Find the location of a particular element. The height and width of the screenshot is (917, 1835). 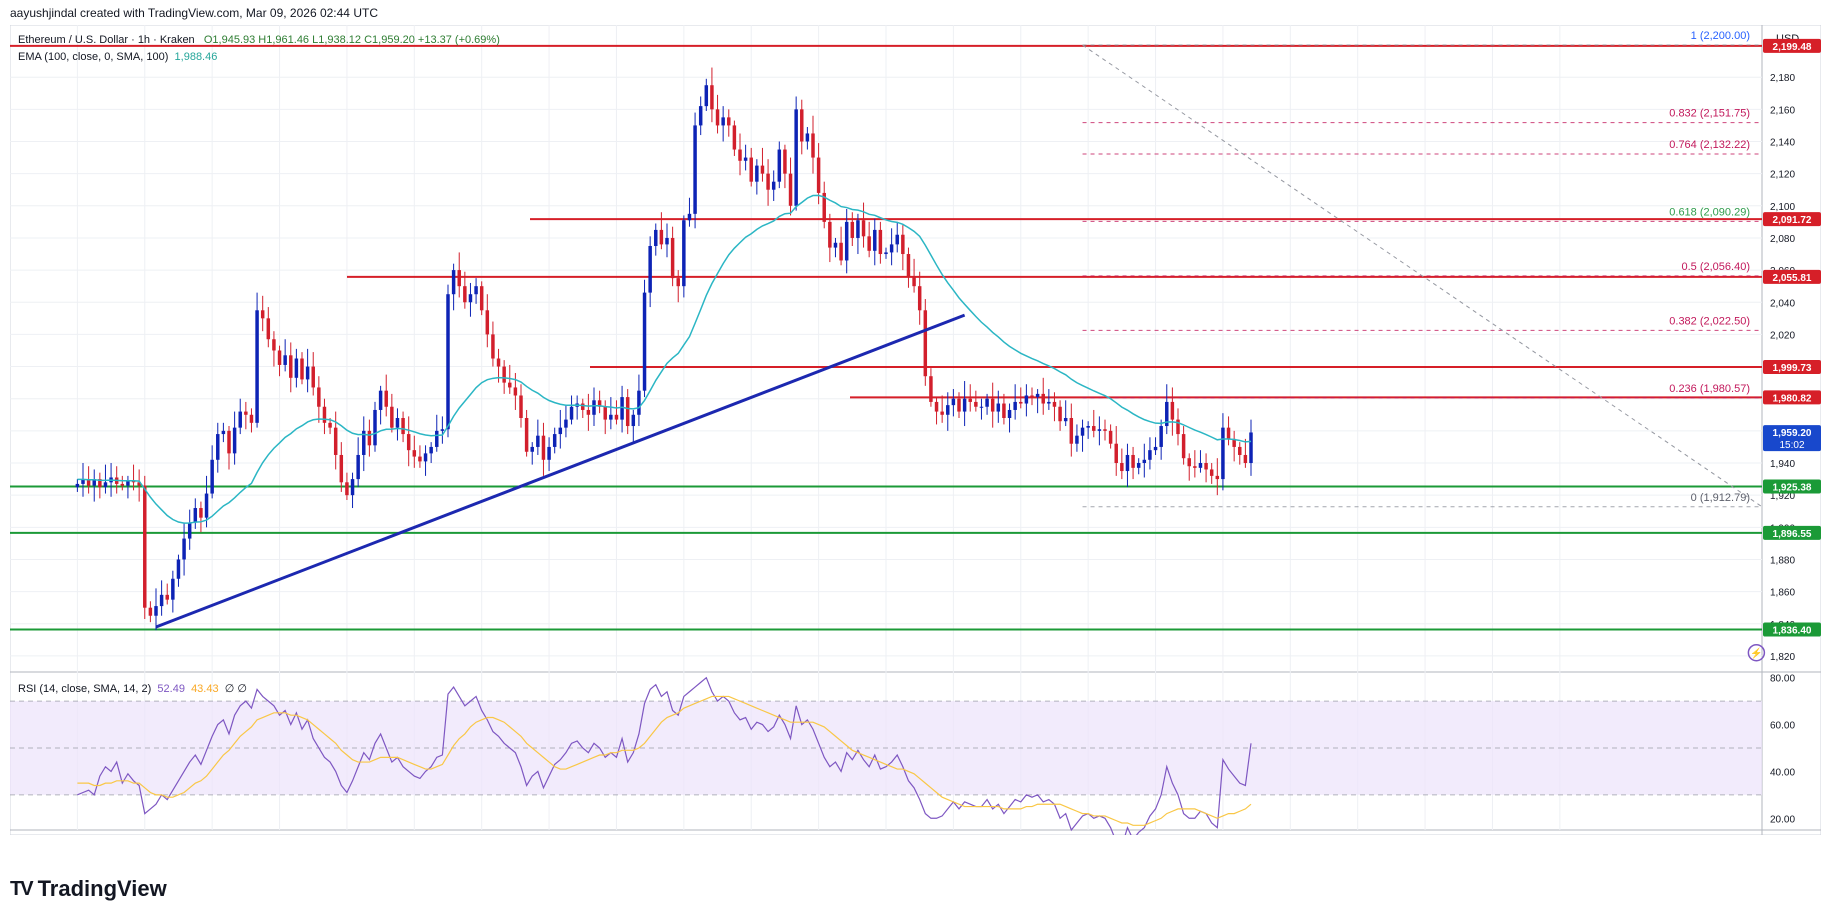

symbol-name: Ethereum / U.S. Dollar · 1h · Kraken is located at coordinates (106, 40).